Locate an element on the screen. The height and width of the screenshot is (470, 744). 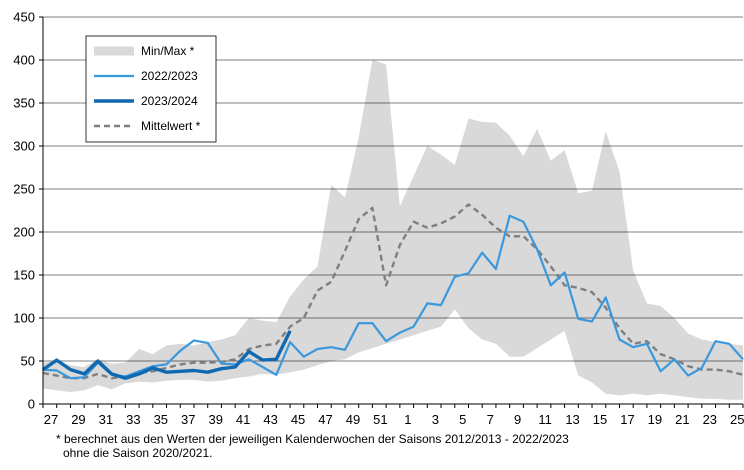
x-tick-label: 49 is located at coordinates (353, 419).